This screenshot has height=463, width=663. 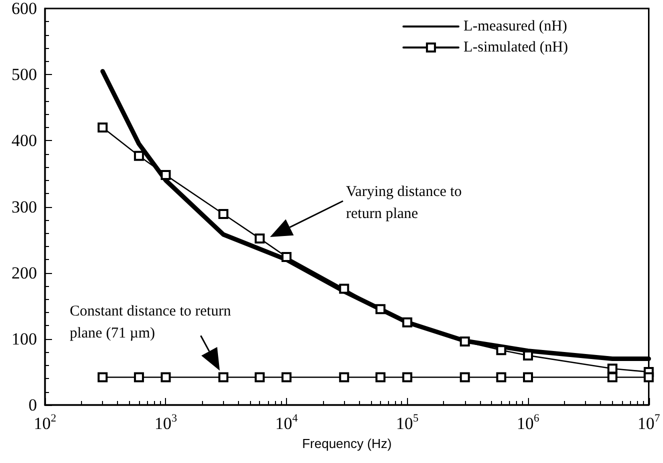 What do you see at coordinates (404, 203) in the screenshot?
I see `annotation: Varying distance to return plane` at bounding box center [404, 203].